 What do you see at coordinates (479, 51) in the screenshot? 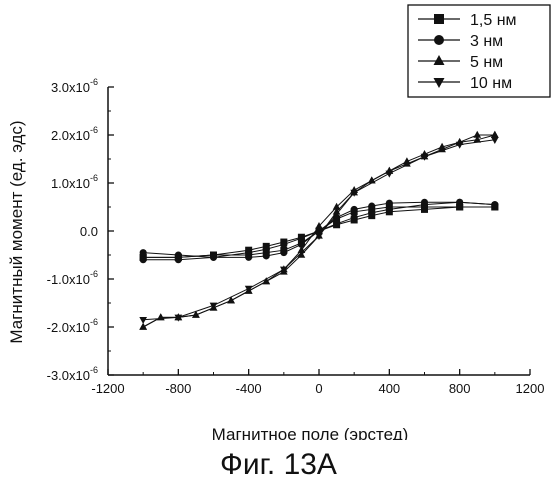
I see `legend: 1,5 нм 3 нм 5 нм 10 нм` at bounding box center [479, 51].